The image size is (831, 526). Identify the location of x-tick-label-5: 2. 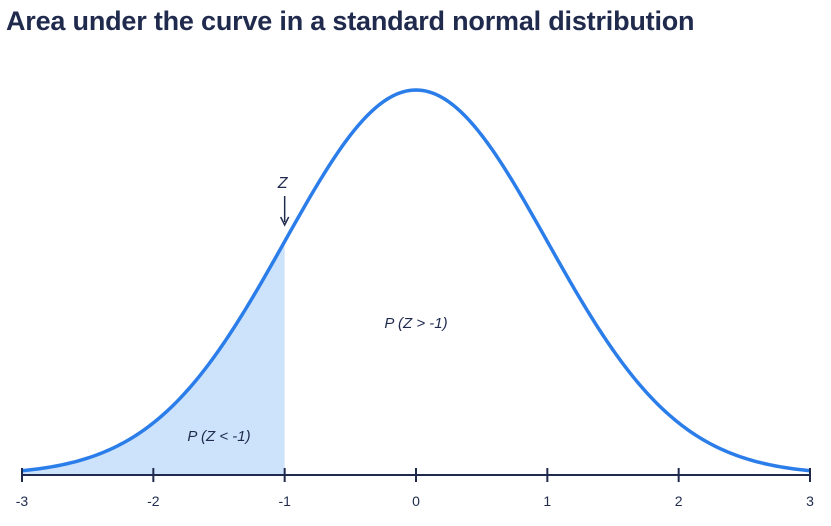
(679, 501).